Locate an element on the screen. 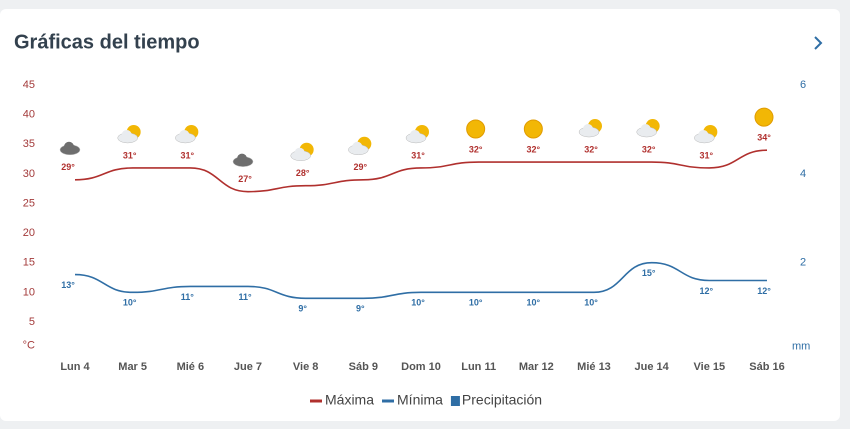 This screenshot has width=850, height=429. legend-swatch is located at coordinates (455, 401).